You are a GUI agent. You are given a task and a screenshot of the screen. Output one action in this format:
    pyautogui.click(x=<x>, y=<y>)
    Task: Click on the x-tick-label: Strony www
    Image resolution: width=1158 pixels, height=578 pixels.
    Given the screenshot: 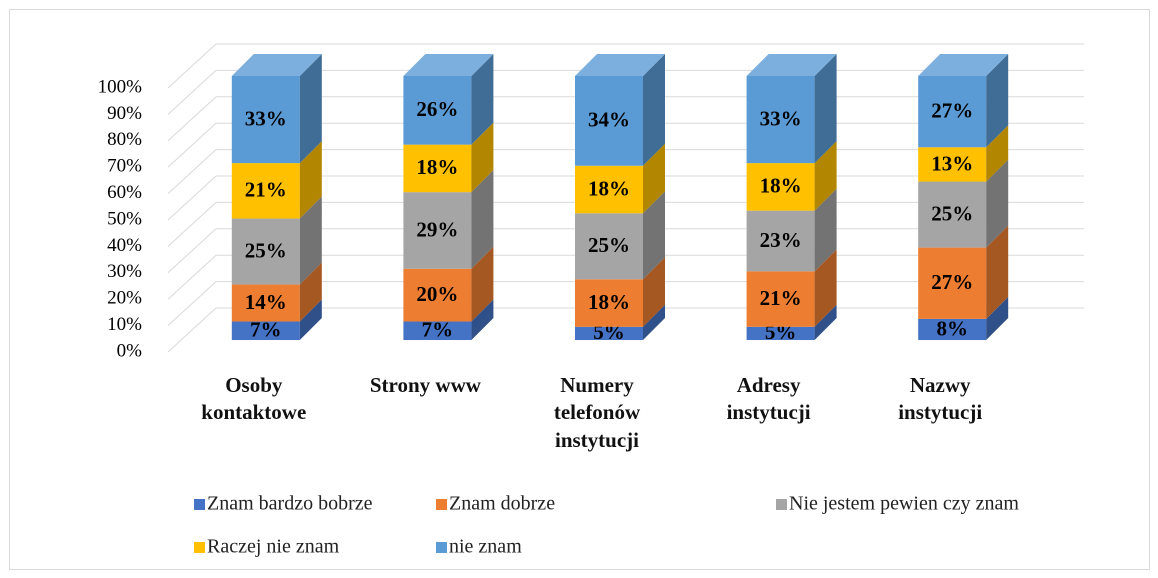 What is the action you would take?
    pyautogui.click(x=425, y=385)
    